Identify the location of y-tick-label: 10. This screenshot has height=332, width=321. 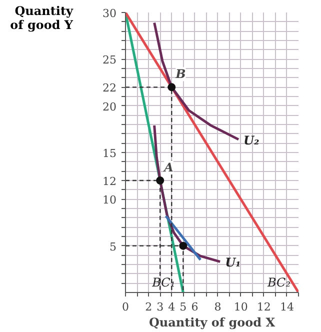
(109, 200).